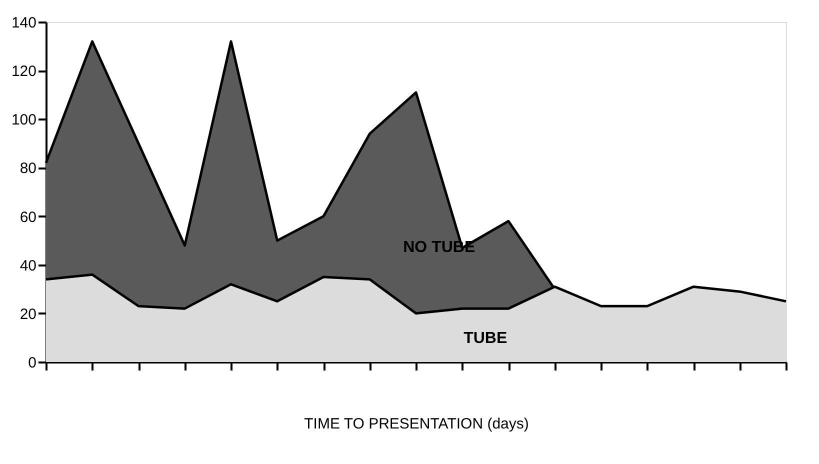 The image size is (819, 464). What do you see at coordinates (23, 120) in the screenshot?
I see `y-tick-label: 100` at bounding box center [23, 120].